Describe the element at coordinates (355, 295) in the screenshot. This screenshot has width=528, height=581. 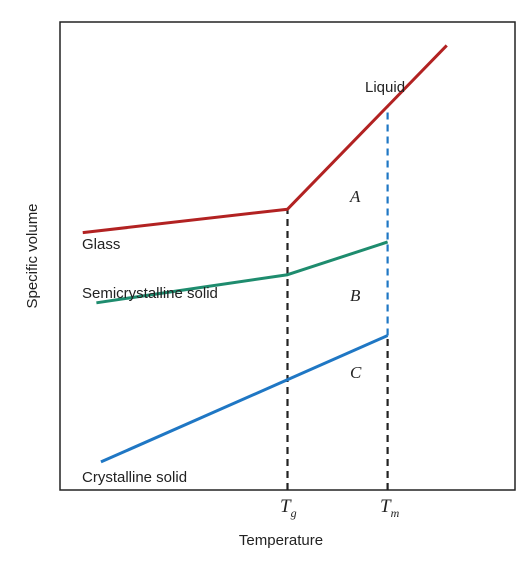
I see `region-label-b: B` at that location.